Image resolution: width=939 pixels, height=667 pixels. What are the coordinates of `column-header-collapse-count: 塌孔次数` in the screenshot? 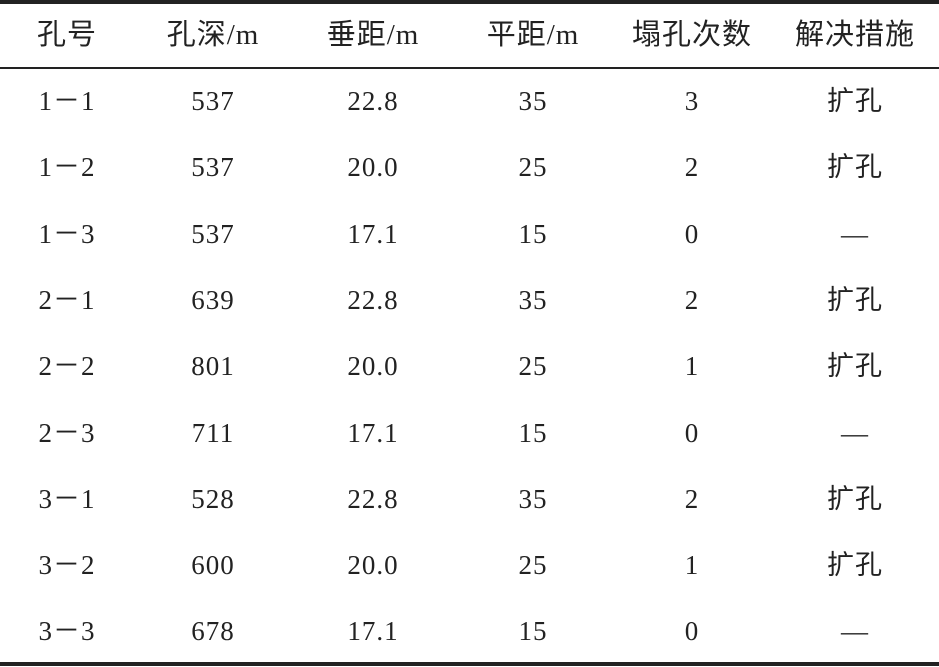 It's located at (691, 35).